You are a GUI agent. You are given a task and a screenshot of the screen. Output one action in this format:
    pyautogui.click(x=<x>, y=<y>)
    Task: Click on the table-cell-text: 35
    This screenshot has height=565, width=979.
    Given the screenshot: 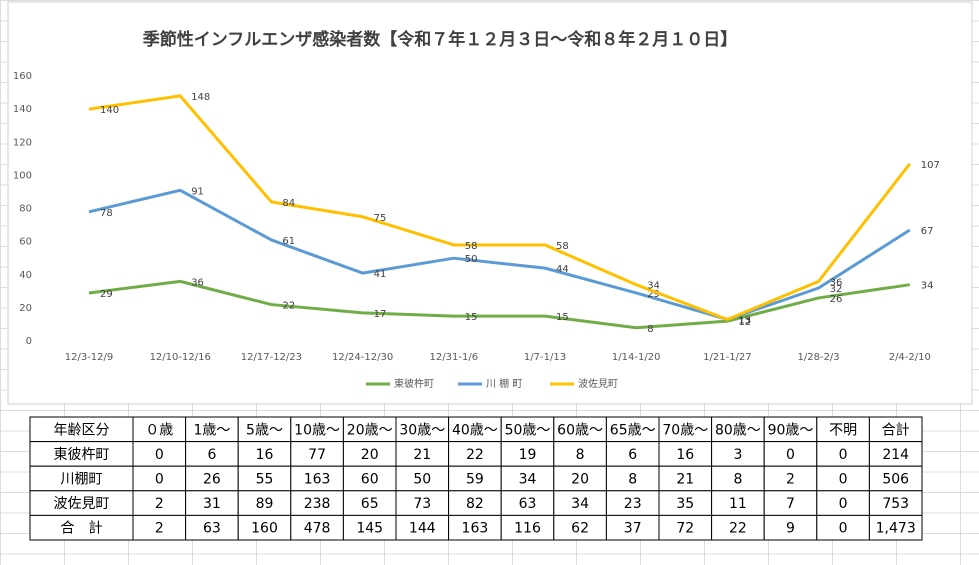 What is the action you would take?
    pyautogui.click(x=685, y=504)
    